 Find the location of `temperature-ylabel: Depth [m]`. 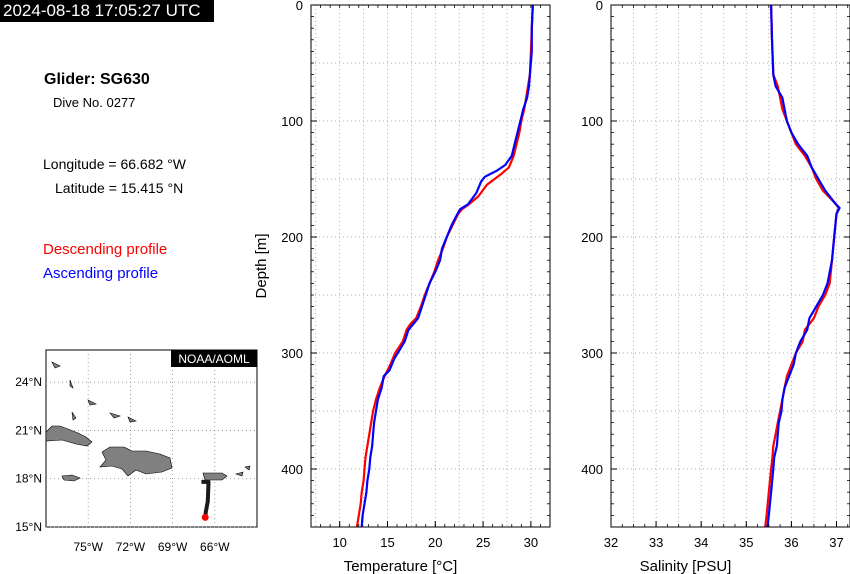

temperature-ylabel: Depth [m] is located at coordinates (261, 265).